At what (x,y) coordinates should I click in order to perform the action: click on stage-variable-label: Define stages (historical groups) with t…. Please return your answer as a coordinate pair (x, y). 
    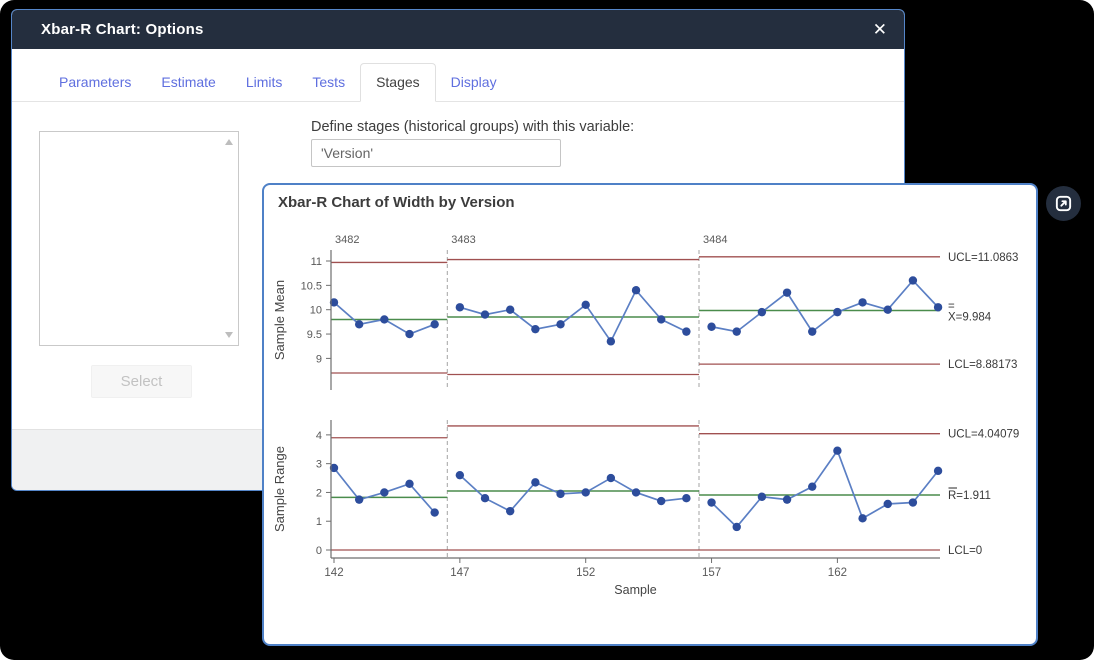
    Looking at the image, I should click on (473, 127).